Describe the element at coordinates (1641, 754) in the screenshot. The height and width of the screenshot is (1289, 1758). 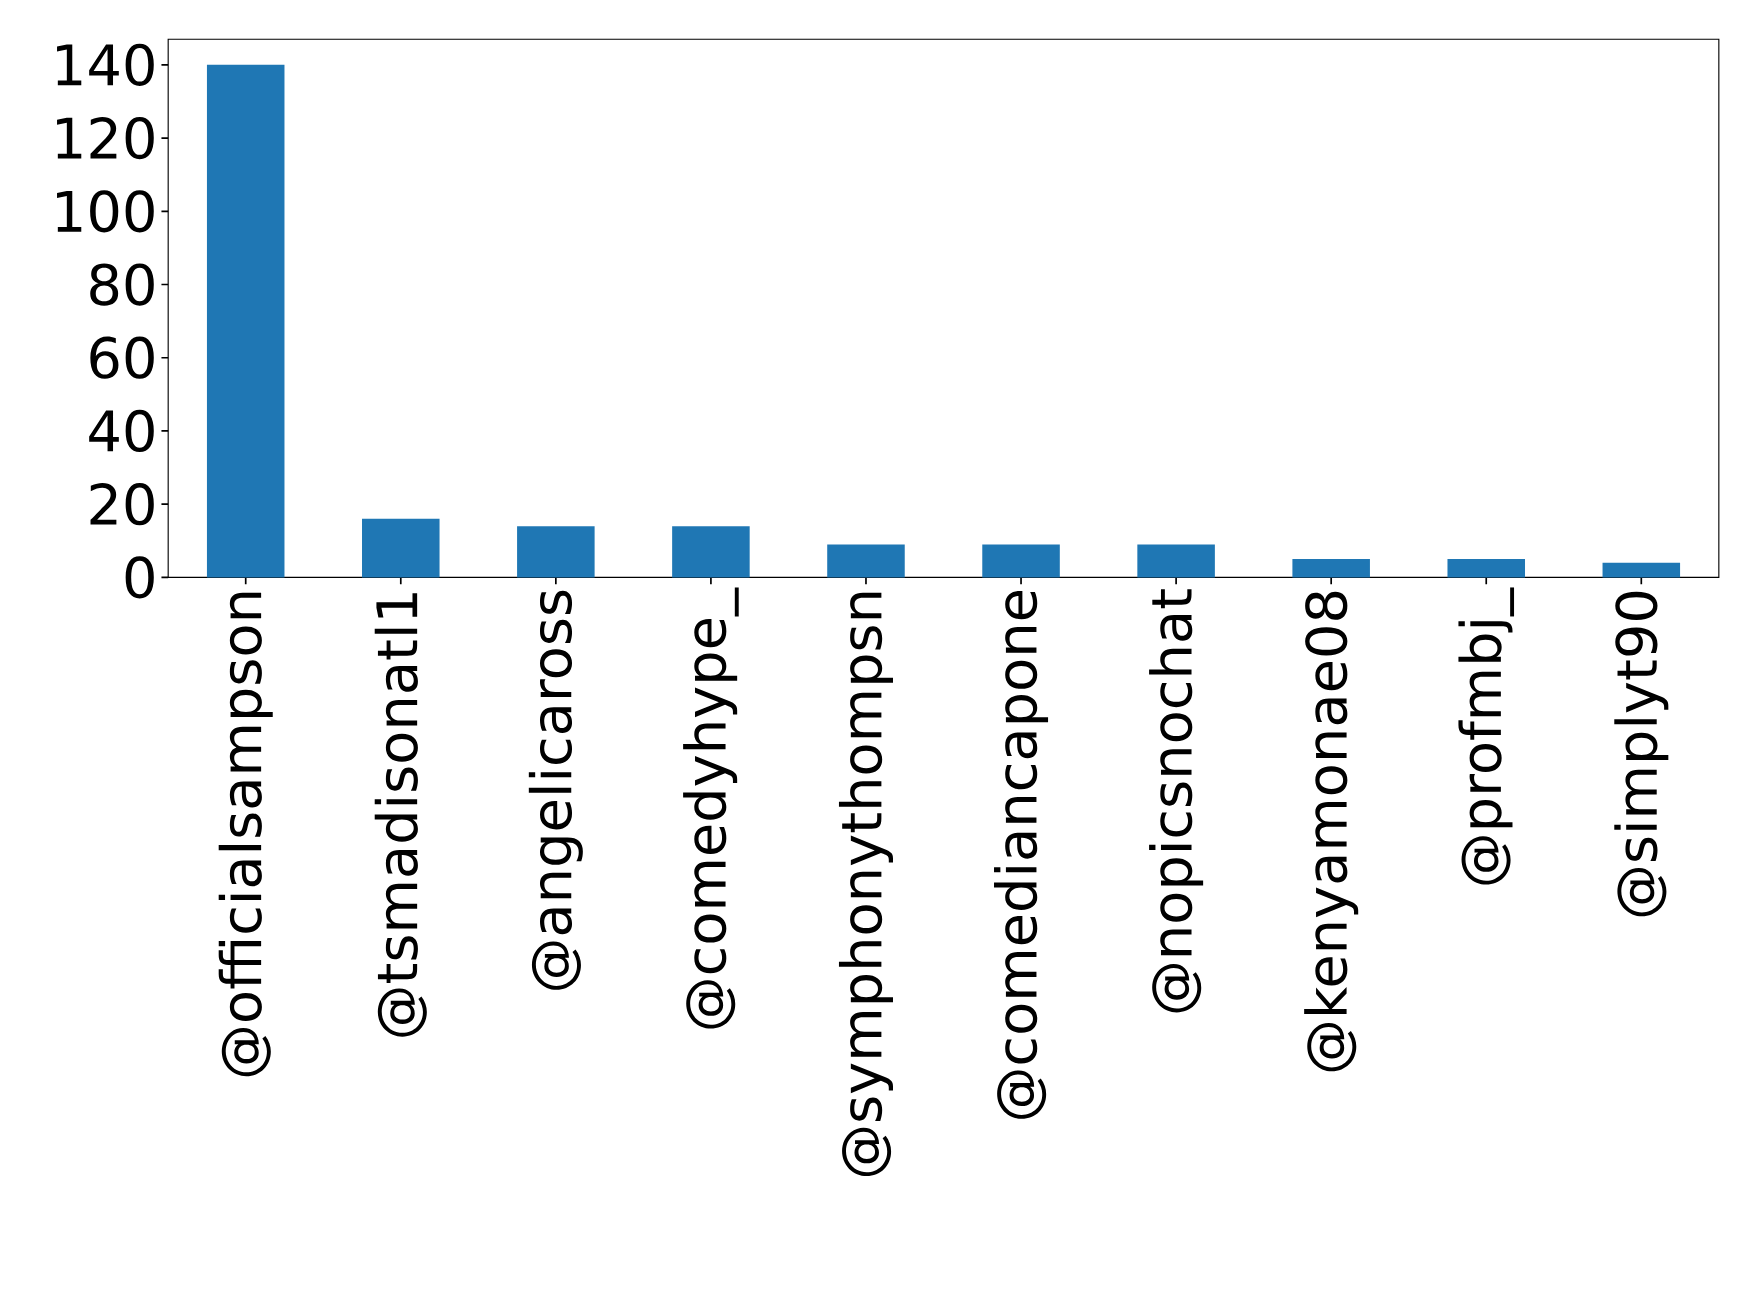
I see `x-tick-label: @simplyt90` at that location.